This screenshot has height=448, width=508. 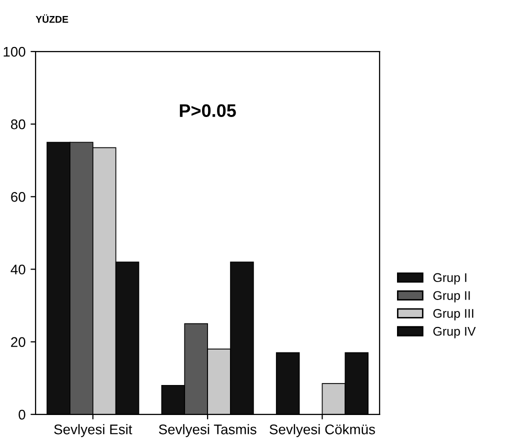 I want to click on y-tick-label: 60, so click(x=18, y=197).